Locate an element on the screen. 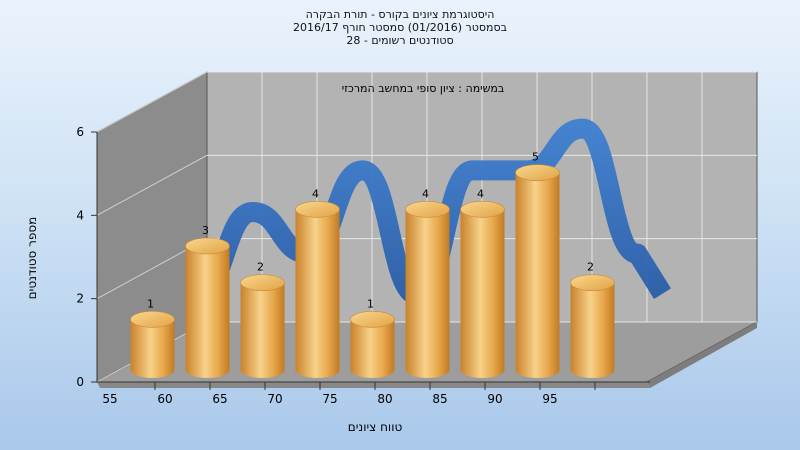 The image size is (800, 450). x-tick-label: 95 is located at coordinates (549, 399).